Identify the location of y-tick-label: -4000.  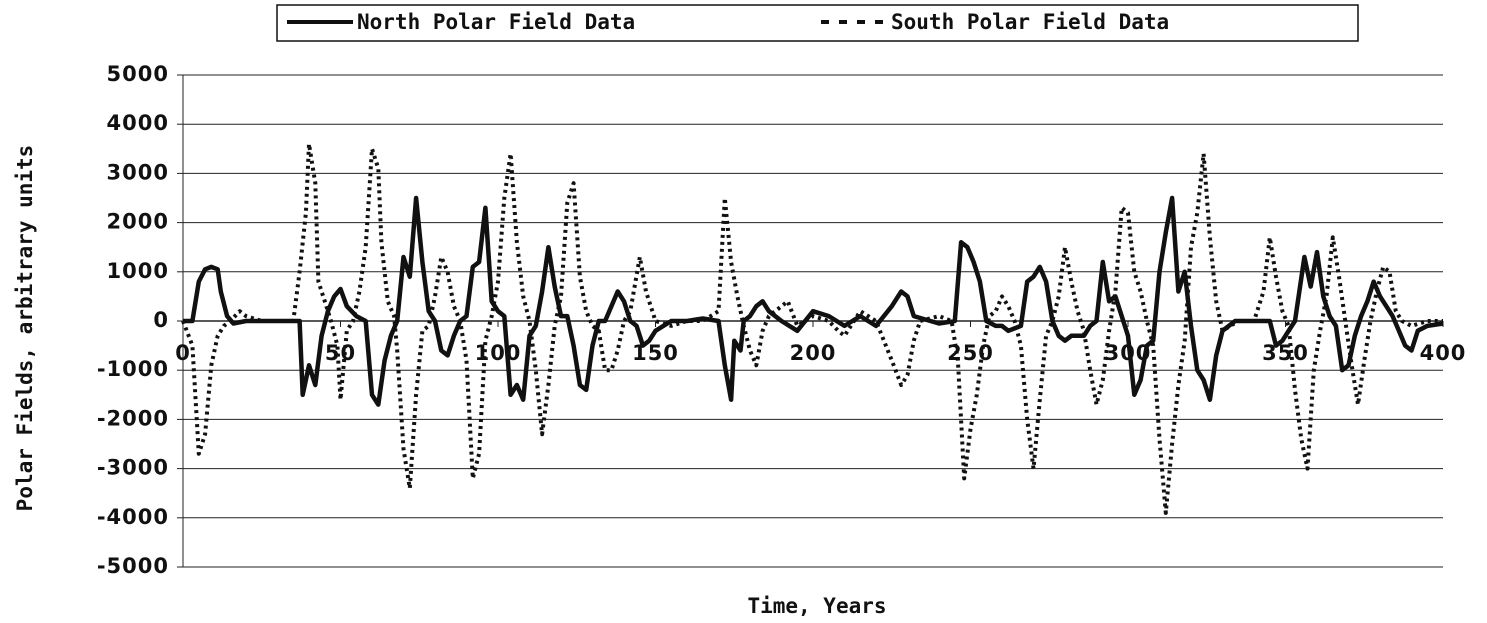
(133, 517).